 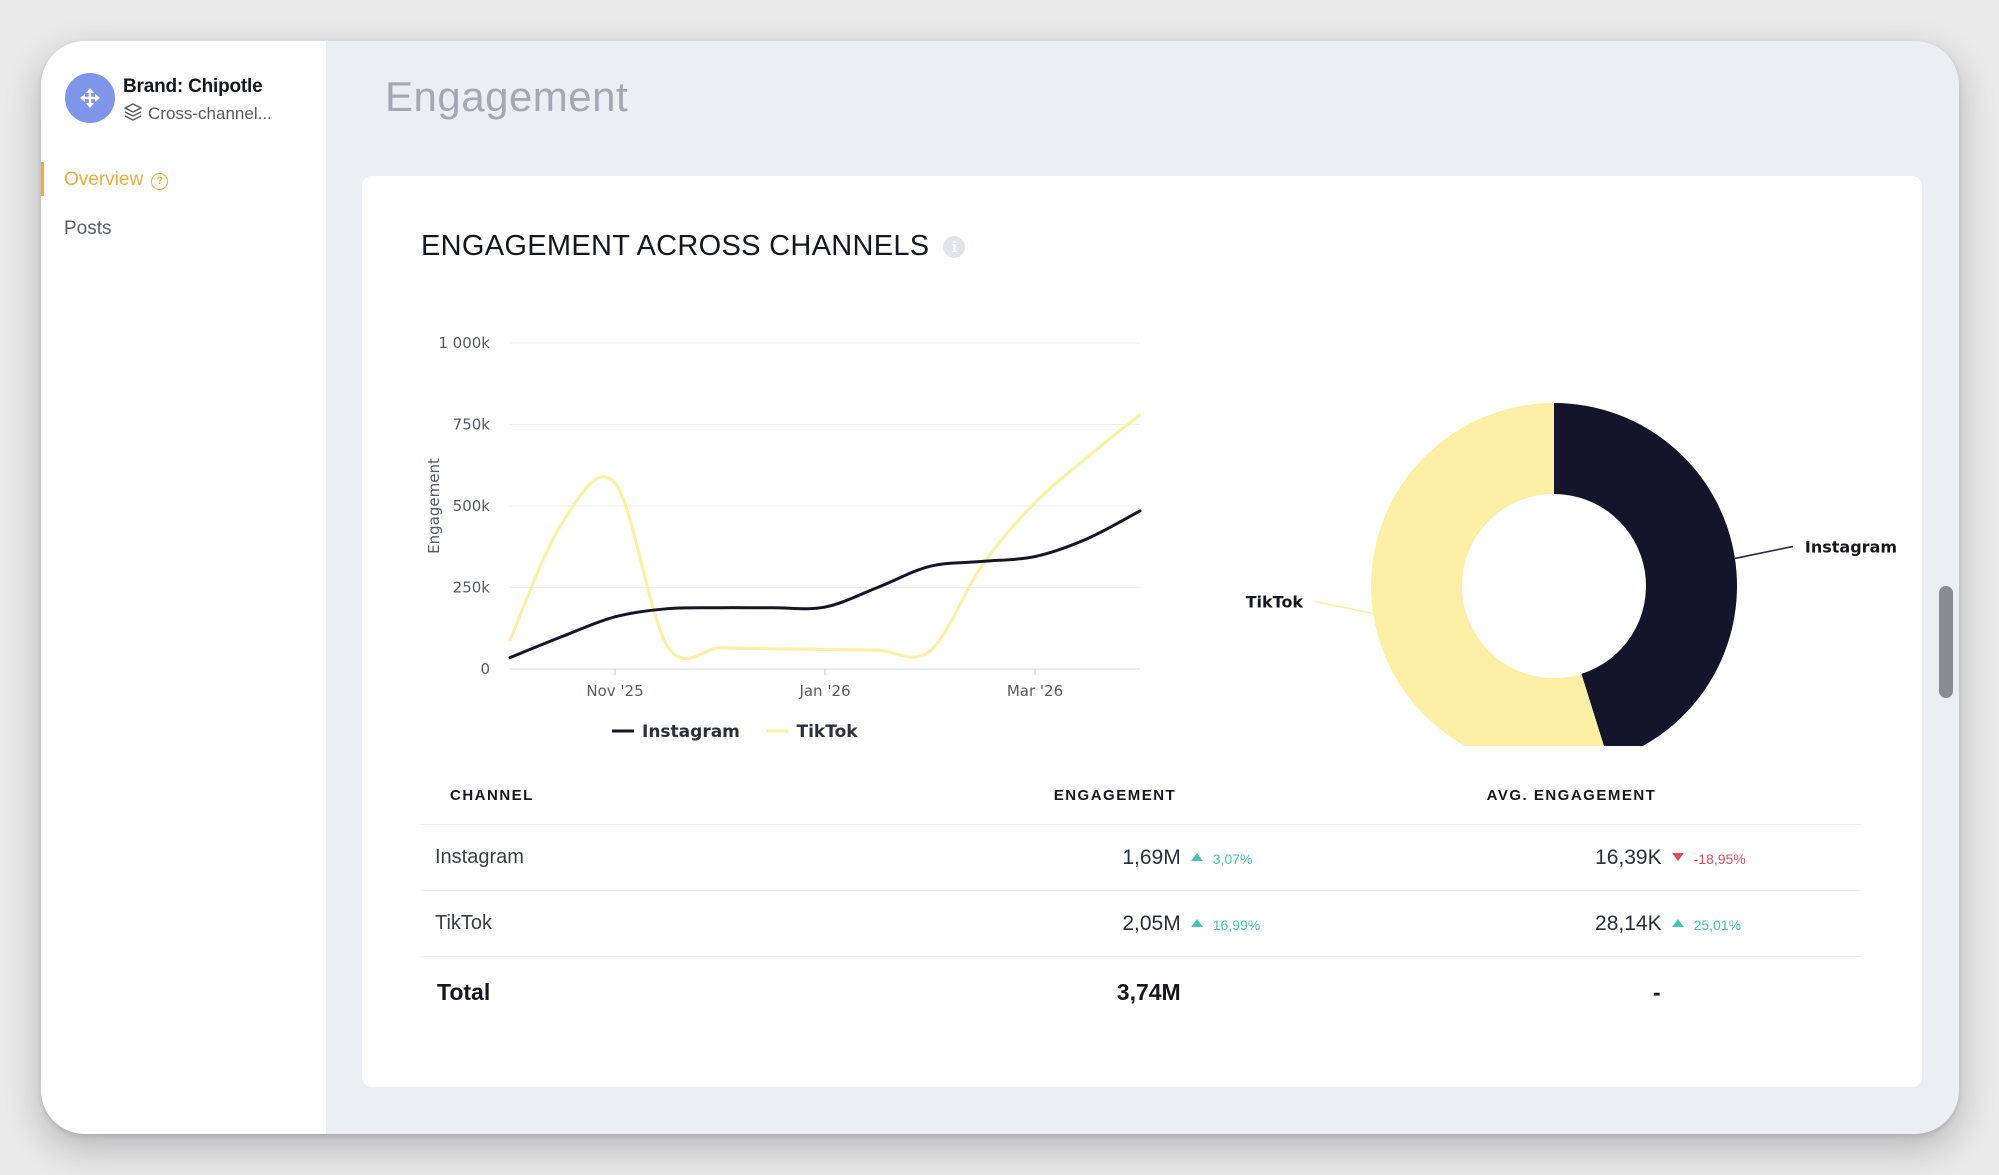 What do you see at coordinates (824, 691) in the screenshot?
I see `x-tick-label: Jan '26` at bounding box center [824, 691].